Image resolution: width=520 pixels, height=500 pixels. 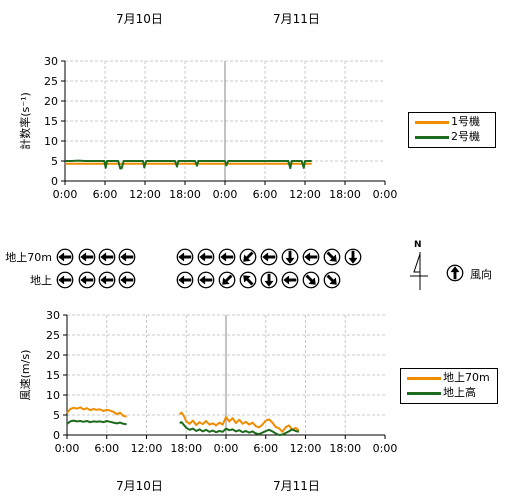 I want to click on legend-label-unit1: 1号機, so click(x=465, y=121).